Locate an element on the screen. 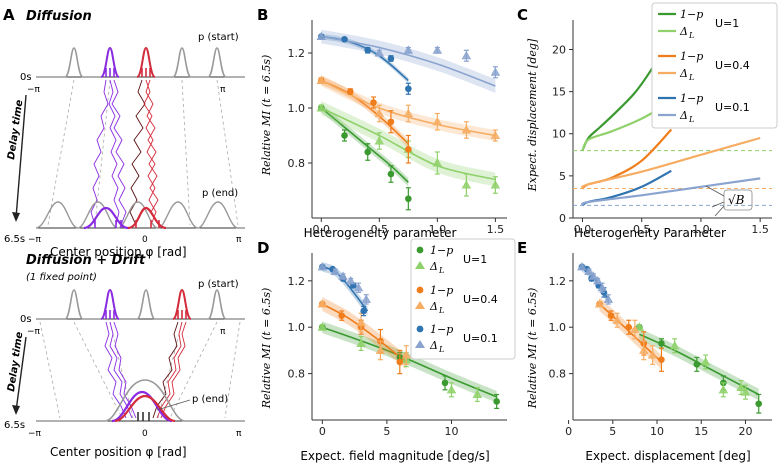  panel-d-plot: 0 5 10 0.8 1.0 1.2 is located at coordinates (397, 345).